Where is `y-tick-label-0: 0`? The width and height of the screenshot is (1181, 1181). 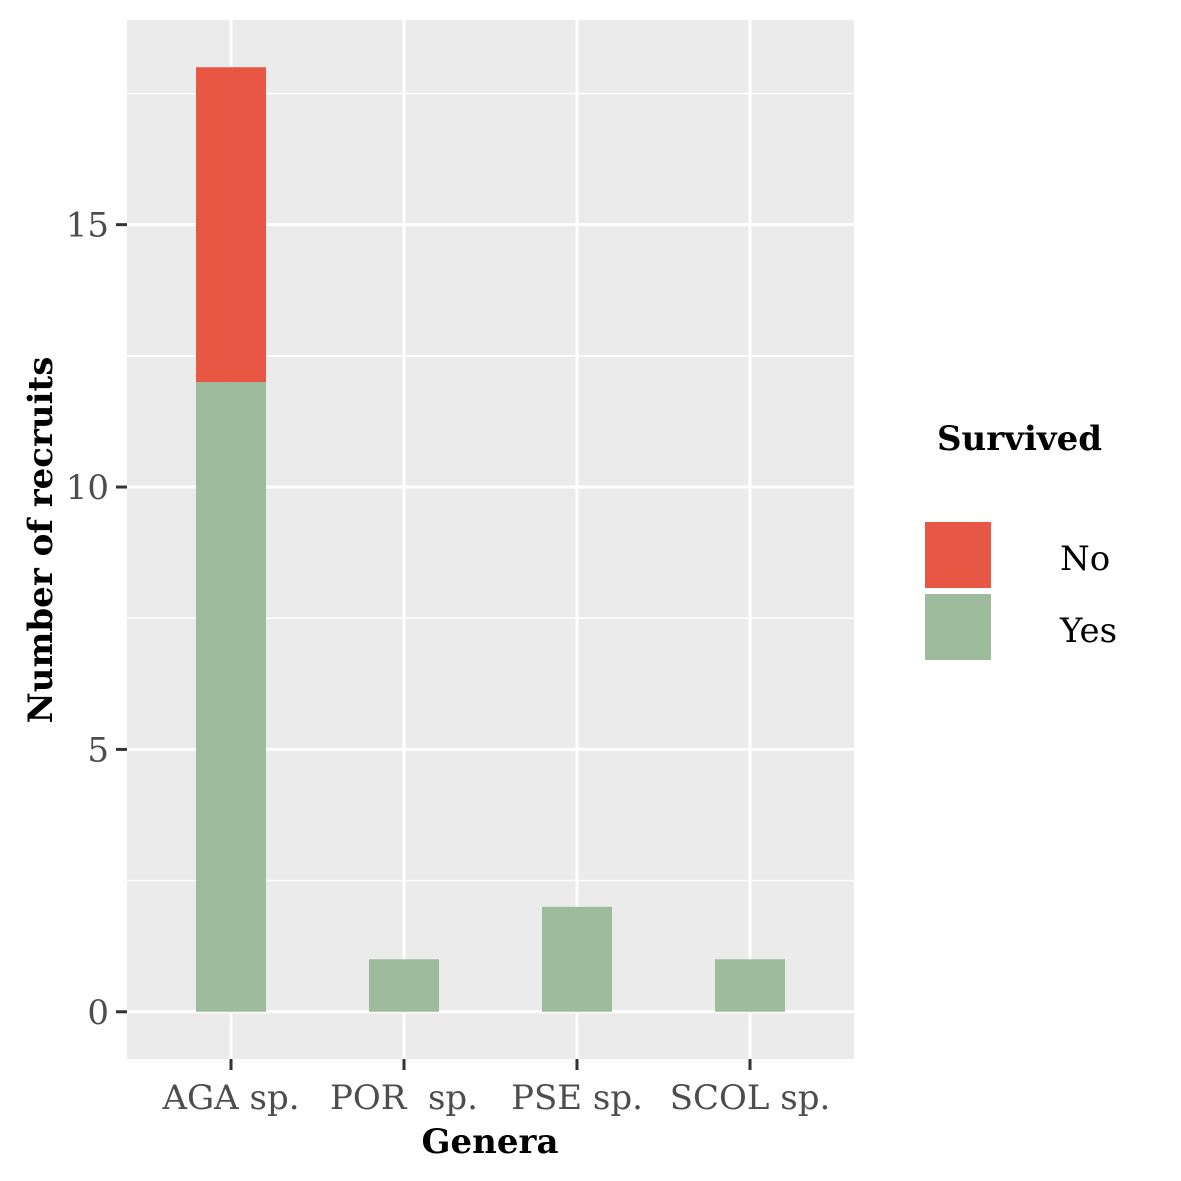 y-tick-label-0: 0 is located at coordinates (98, 1013).